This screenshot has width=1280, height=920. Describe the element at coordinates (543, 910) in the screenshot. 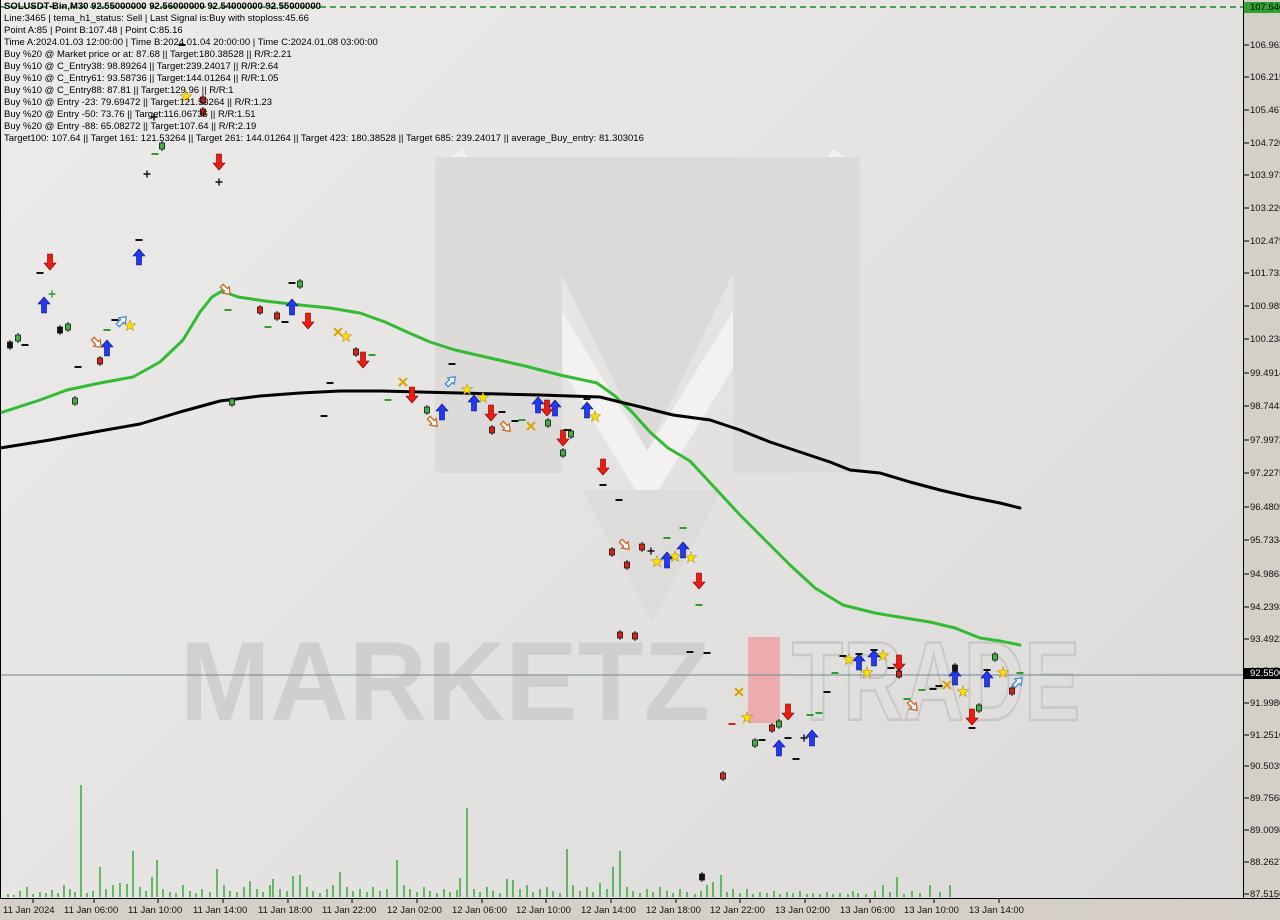

I see `time-axis-label: 12 Jan 10:00` at that location.